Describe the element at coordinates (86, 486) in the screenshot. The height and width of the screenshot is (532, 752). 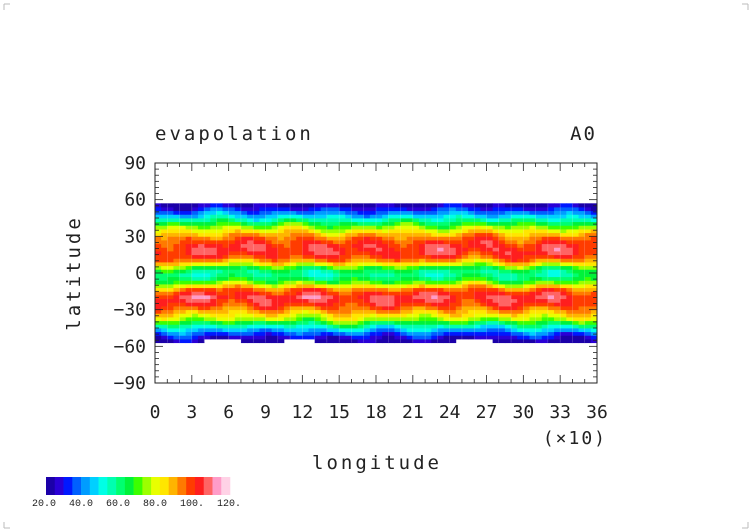
I see `colorbar-swatch` at that location.